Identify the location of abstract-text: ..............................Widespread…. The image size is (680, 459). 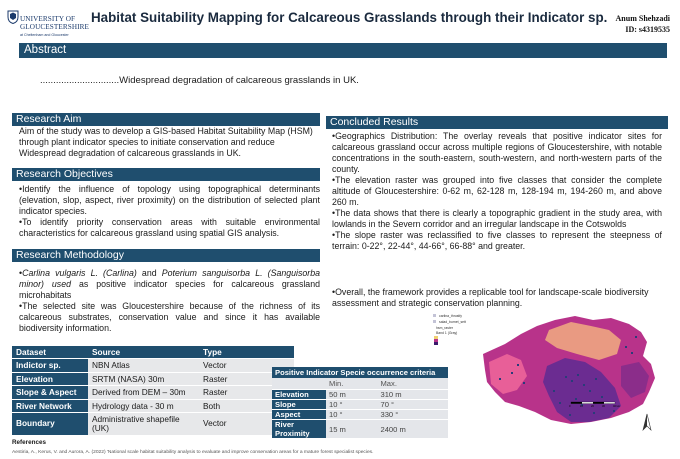
(199, 80).